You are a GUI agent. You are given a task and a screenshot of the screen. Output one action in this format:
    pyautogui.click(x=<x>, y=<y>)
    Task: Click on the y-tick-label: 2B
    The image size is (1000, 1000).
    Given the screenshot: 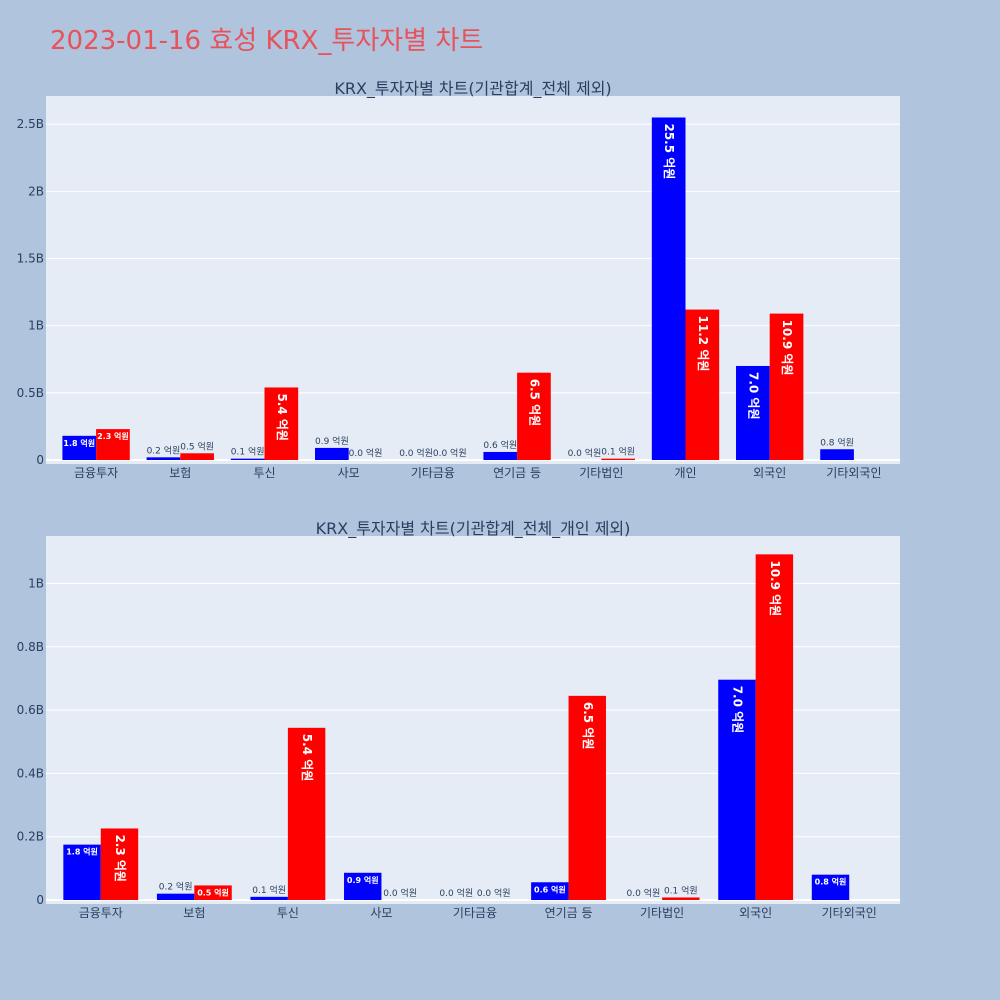 What is the action you would take?
    pyautogui.click(x=36, y=191)
    